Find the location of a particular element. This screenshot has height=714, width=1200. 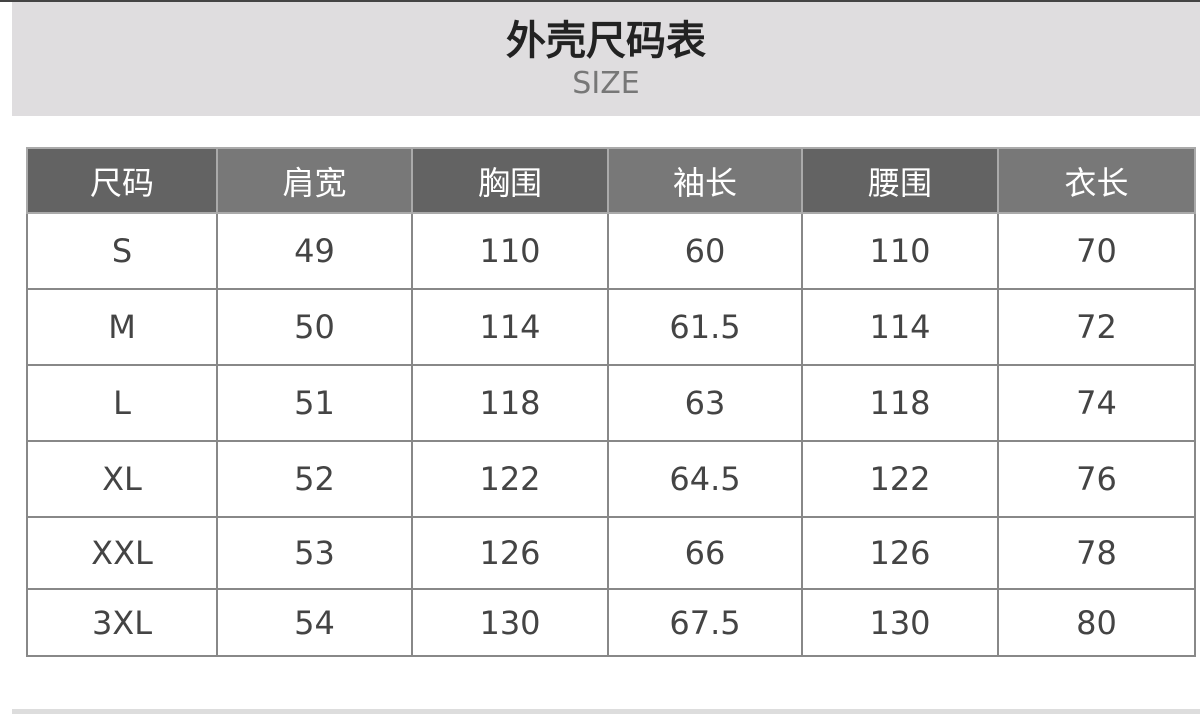

table-cell: 66 is located at coordinates (705, 553).